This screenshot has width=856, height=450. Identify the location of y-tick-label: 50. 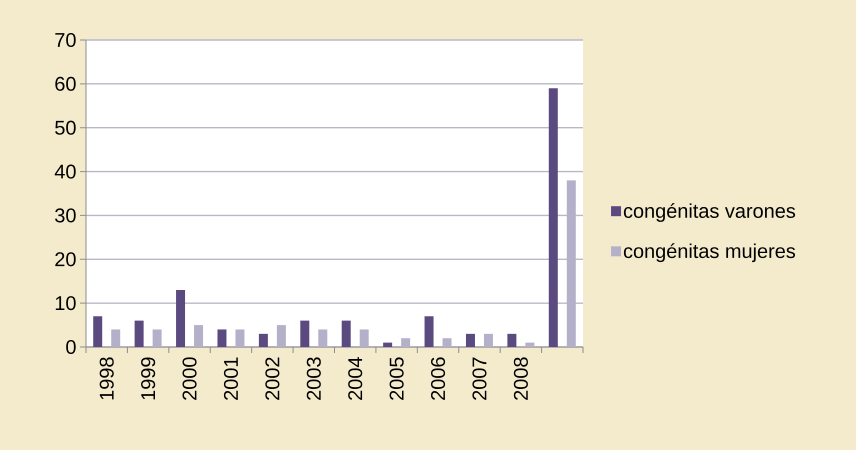
(65, 127).